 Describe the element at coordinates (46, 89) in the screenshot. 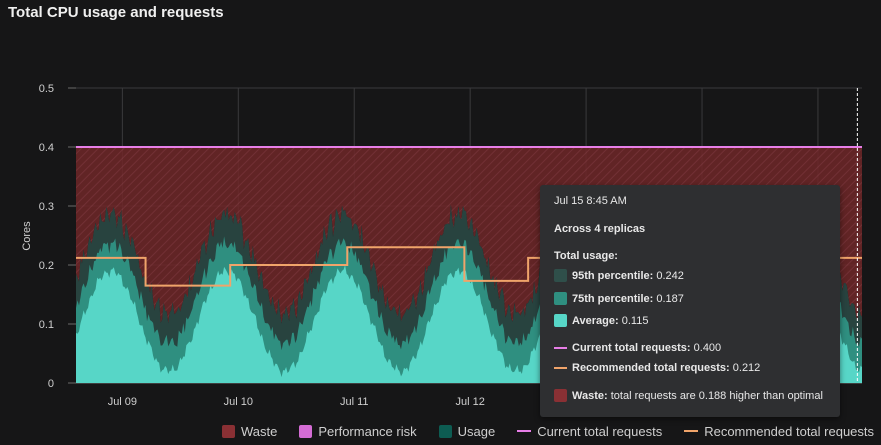

I see `y-tick-label: 0.5` at that location.